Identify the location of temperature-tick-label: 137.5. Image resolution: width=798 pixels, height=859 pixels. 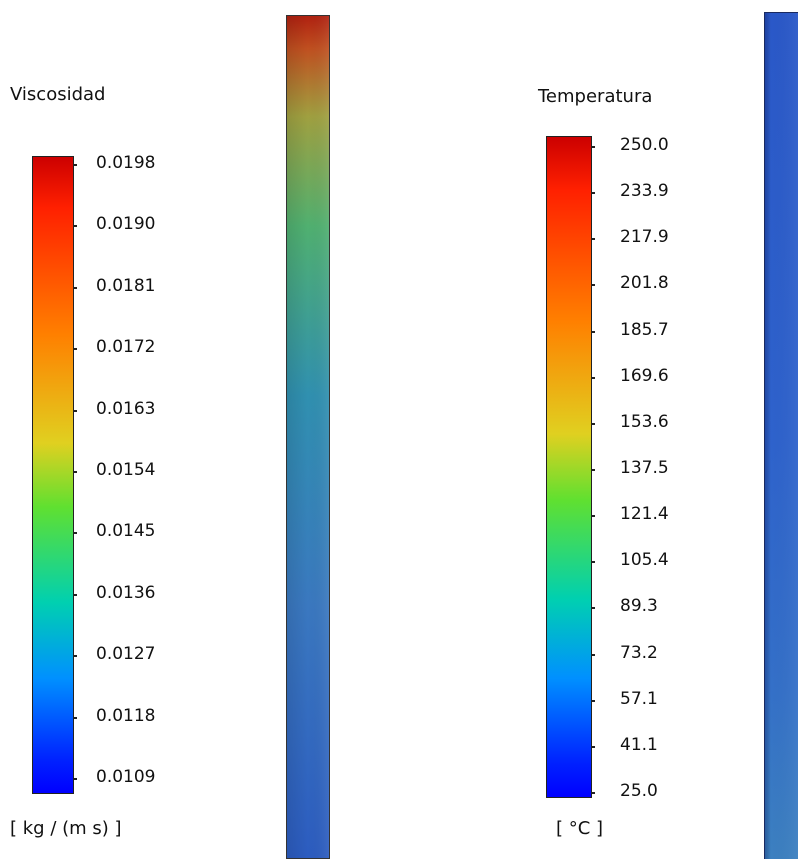
(644, 468).